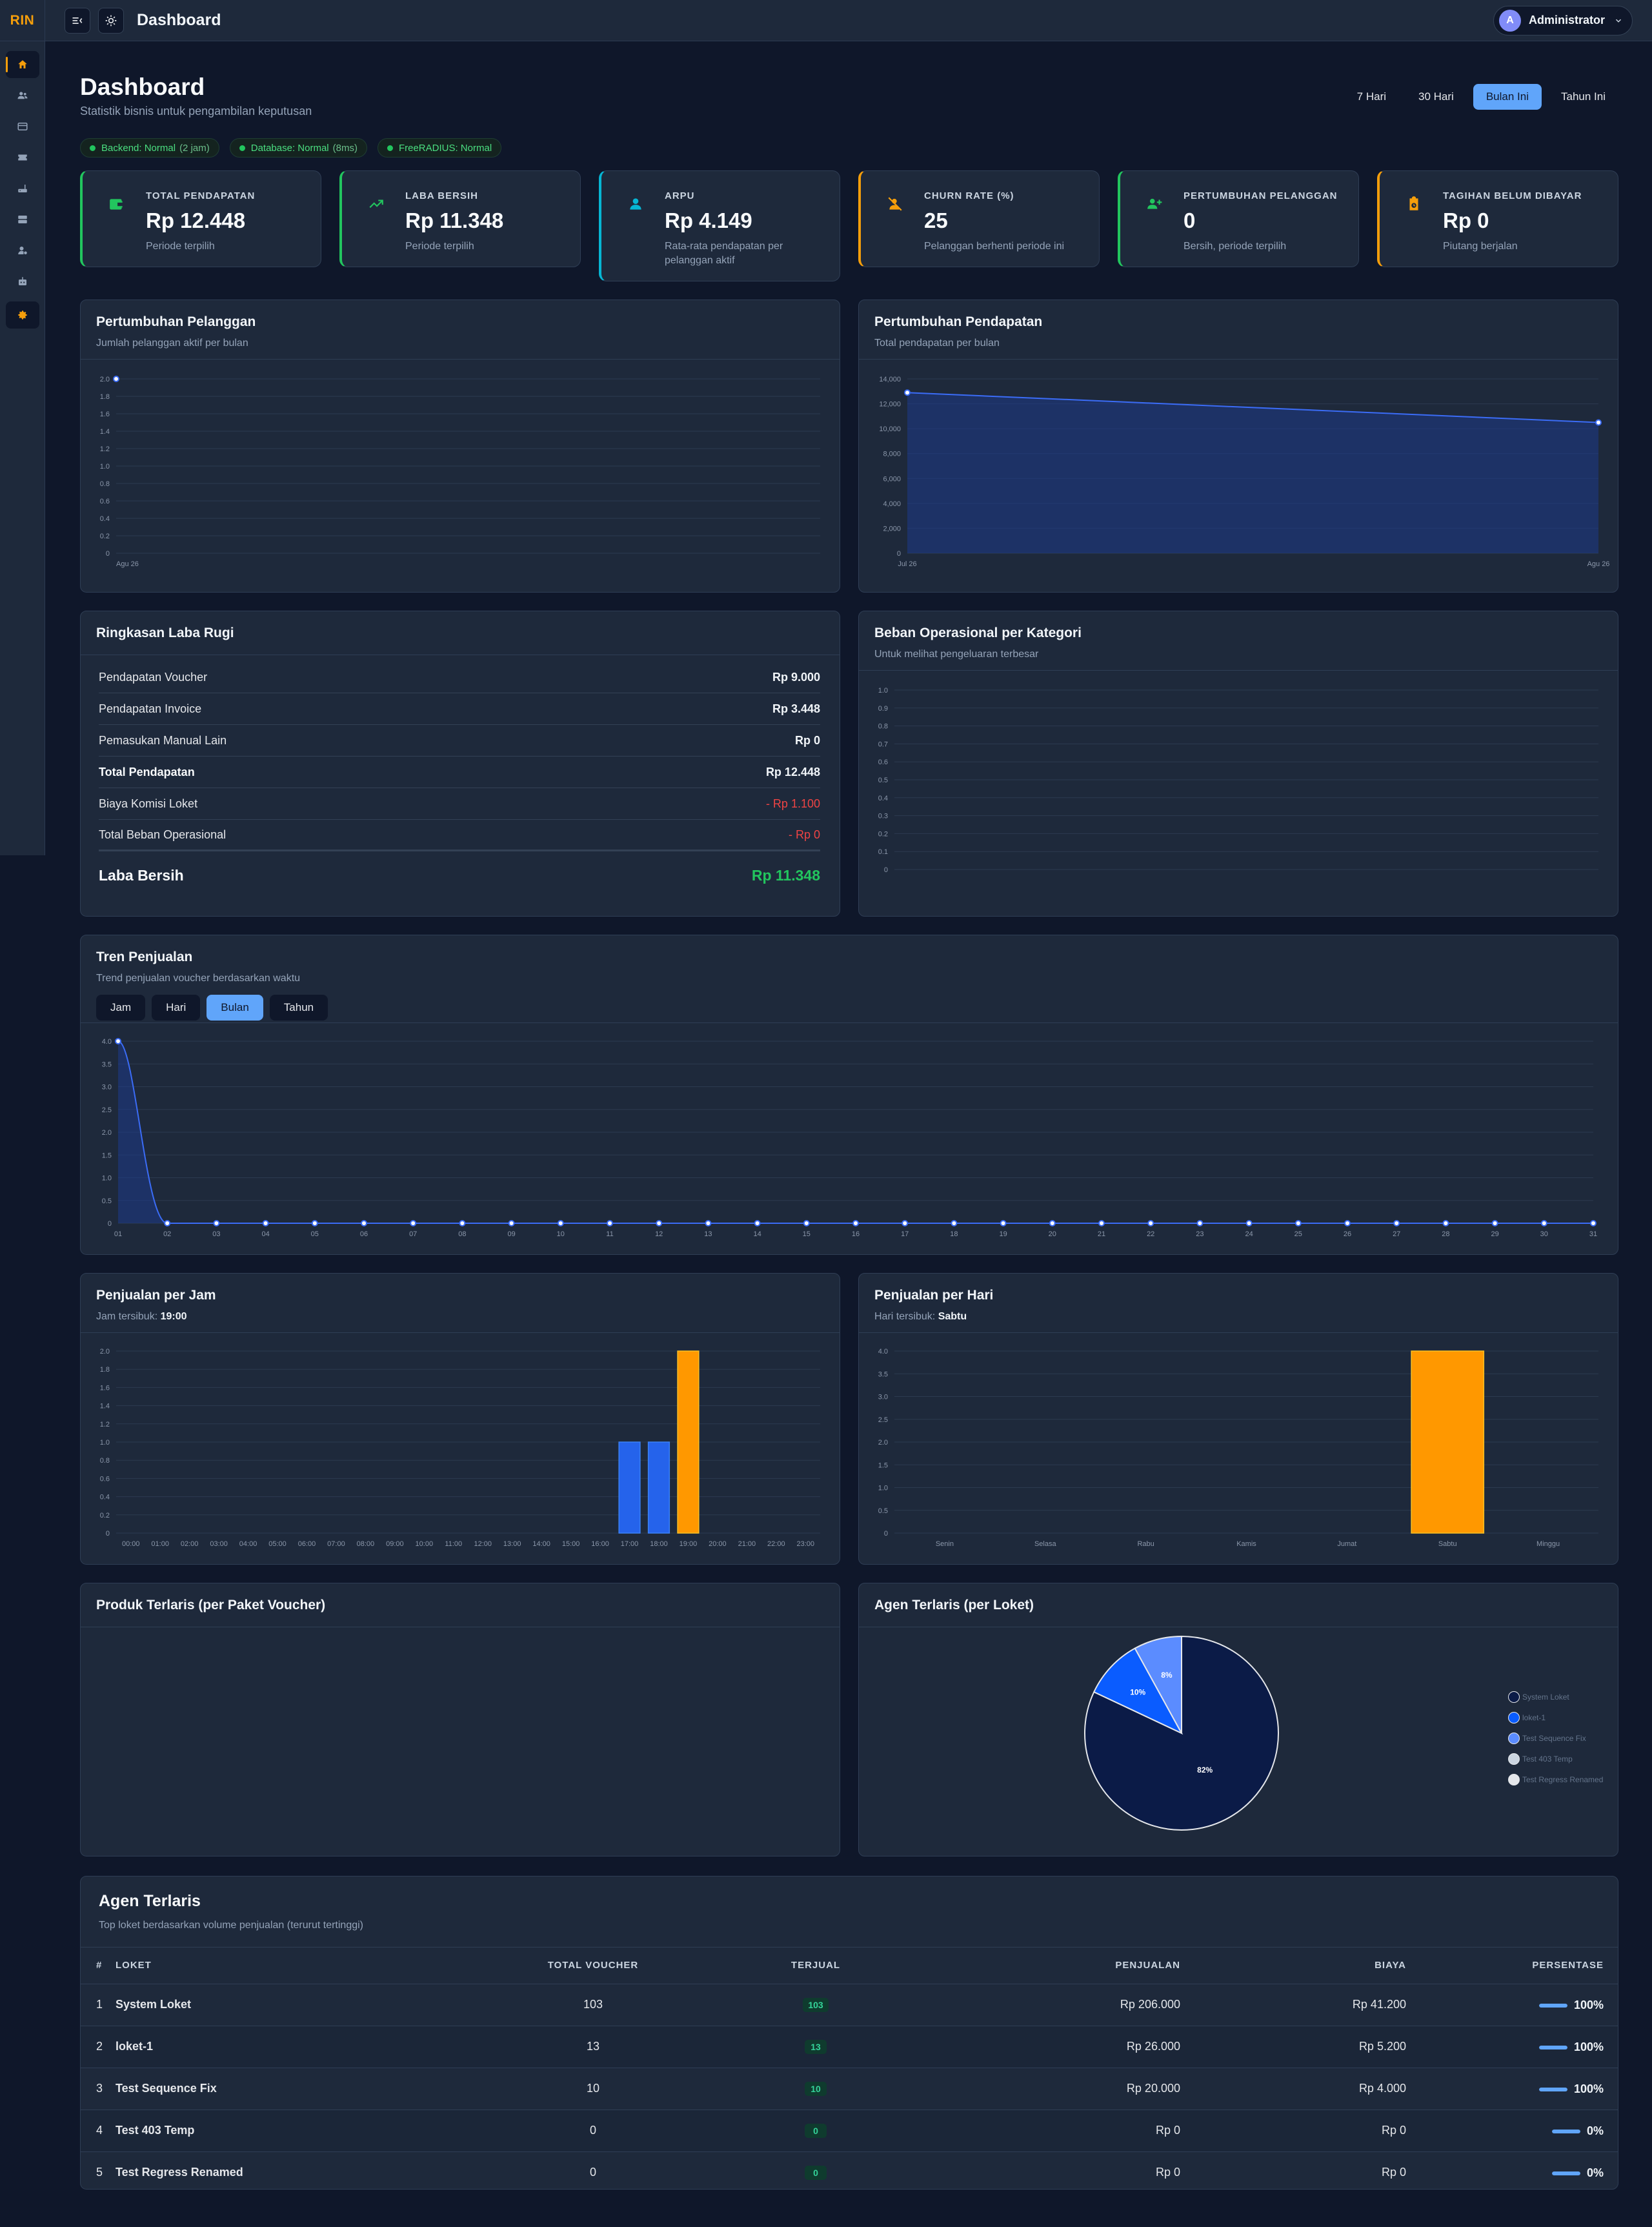 The width and height of the screenshot is (1652, 2227). What do you see at coordinates (806, 1544) in the screenshot?
I see `x-tick-label: 23:00` at bounding box center [806, 1544].